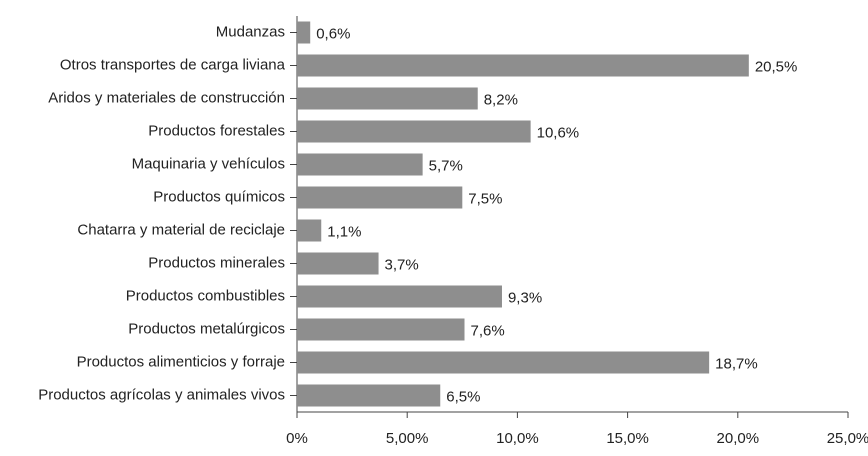 The height and width of the screenshot is (456, 868). What do you see at coordinates (488, 330) in the screenshot?
I see `value-label: 7,6%` at bounding box center [488, 330].